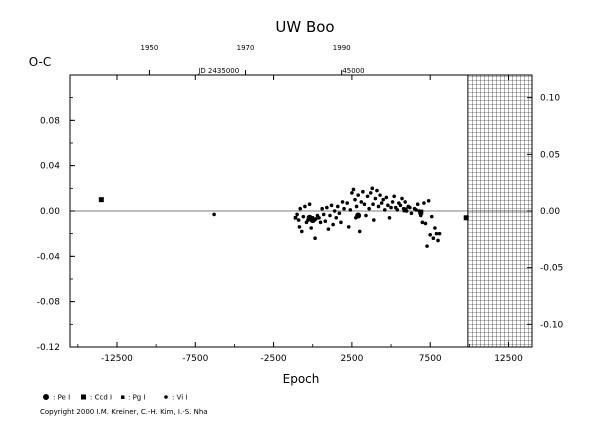 This screenshot has height=425, width=590. What do you see at coordinates (49, 257) in the screenshot?
I see `y-tick-label: -0.04` at bounding box center [49, 257].